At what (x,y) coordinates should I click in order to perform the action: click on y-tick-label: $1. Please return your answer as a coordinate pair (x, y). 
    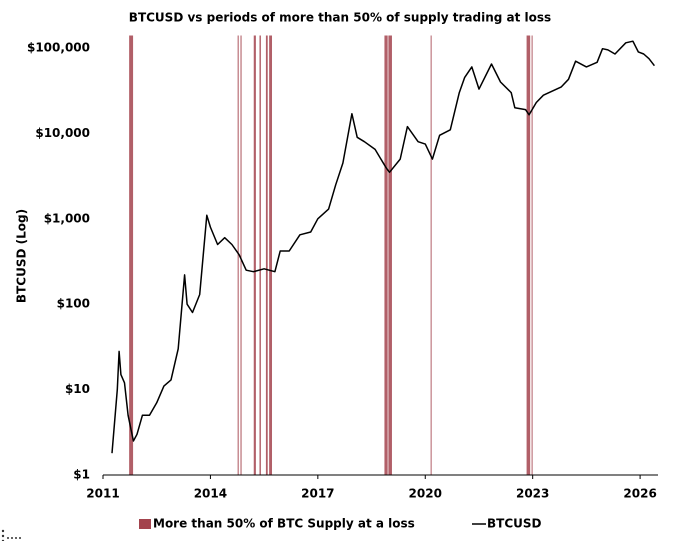
    Looking at the image, I should click on (81, 475).